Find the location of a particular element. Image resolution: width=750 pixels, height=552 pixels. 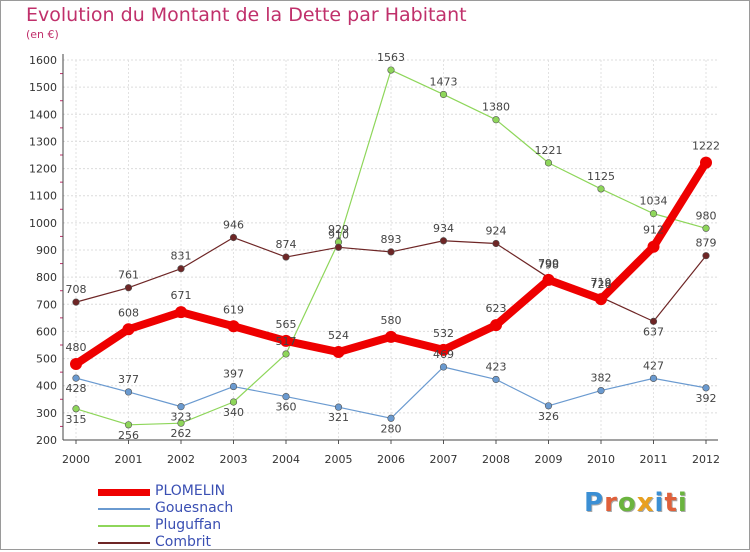

y-tick-label: 1400 is located at coordinates (43, 114).